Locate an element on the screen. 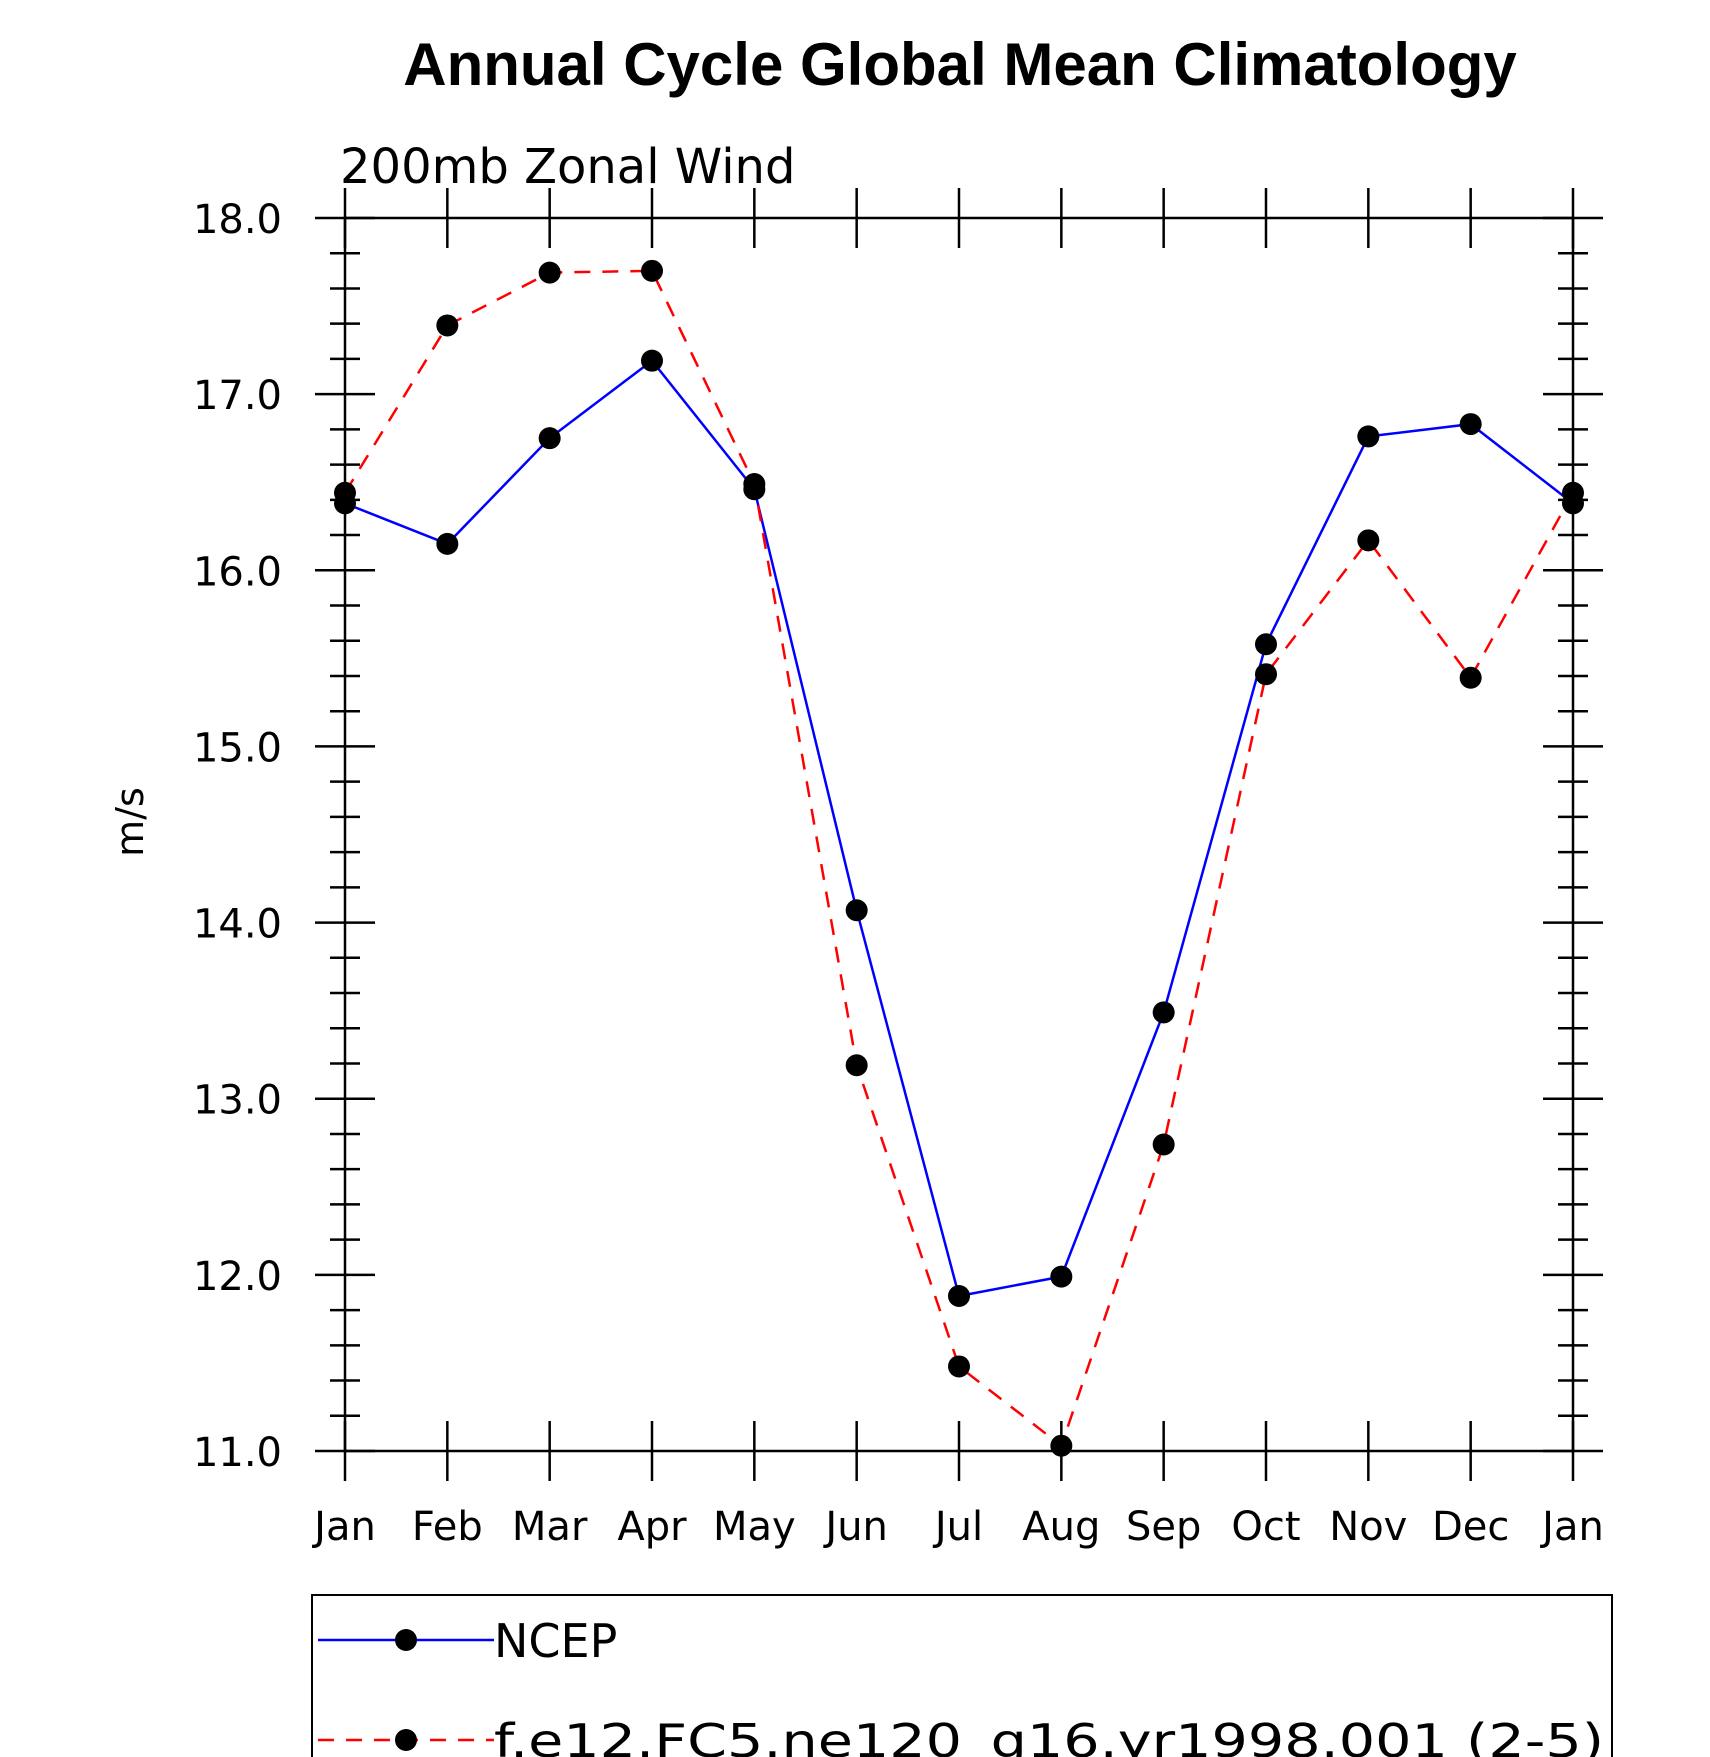 The width and height of the screenshot is (1710, 1757). x-tick-label: Jul is located at coordinates (957, 1527).